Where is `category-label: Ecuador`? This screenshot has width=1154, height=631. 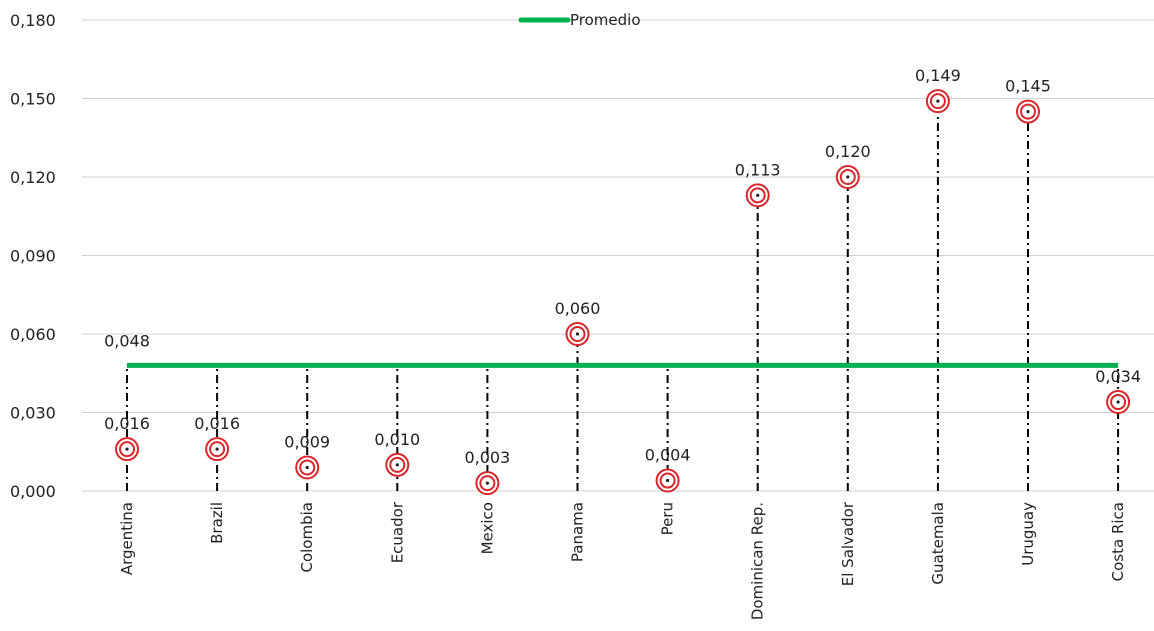 category-label: Ecuador is located at coordinates (397, 532).